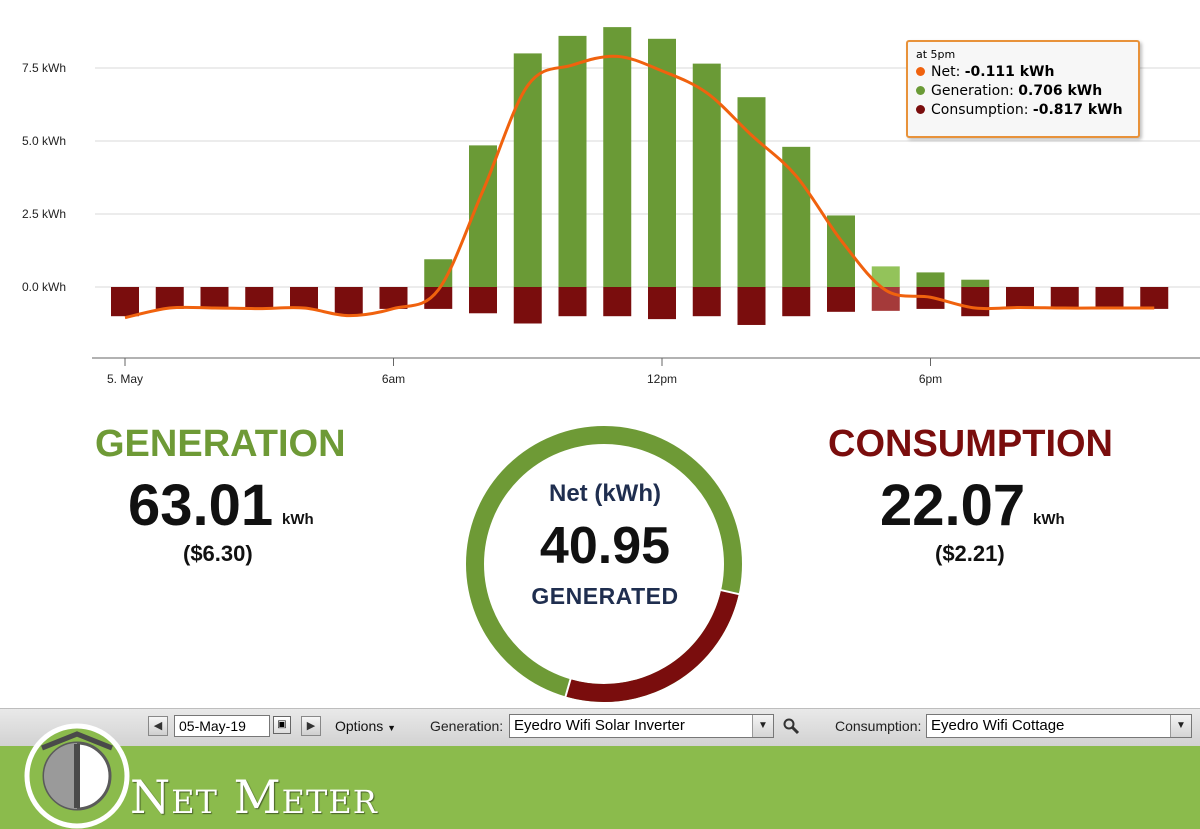 The height and width of the screenshot is (829, 1200). Describe the element at coordinates (920, 71) in the screenshot. I see `net-dot-icon` at that location.